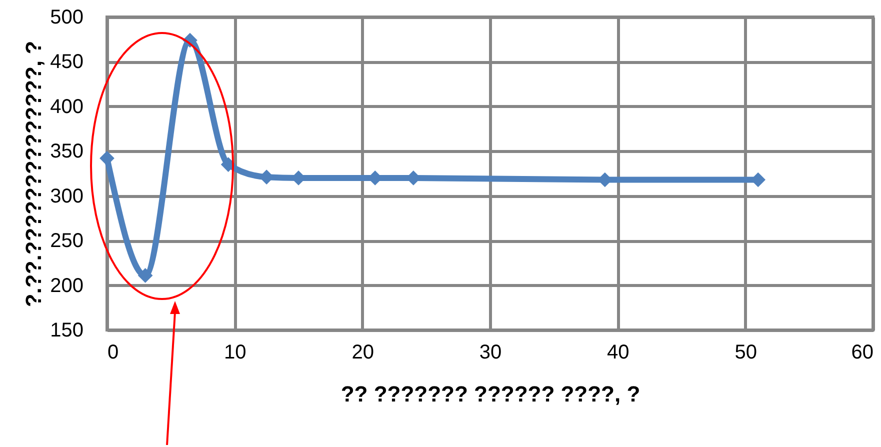  I want to click on x-tick-label: 60, so click(862, 353).